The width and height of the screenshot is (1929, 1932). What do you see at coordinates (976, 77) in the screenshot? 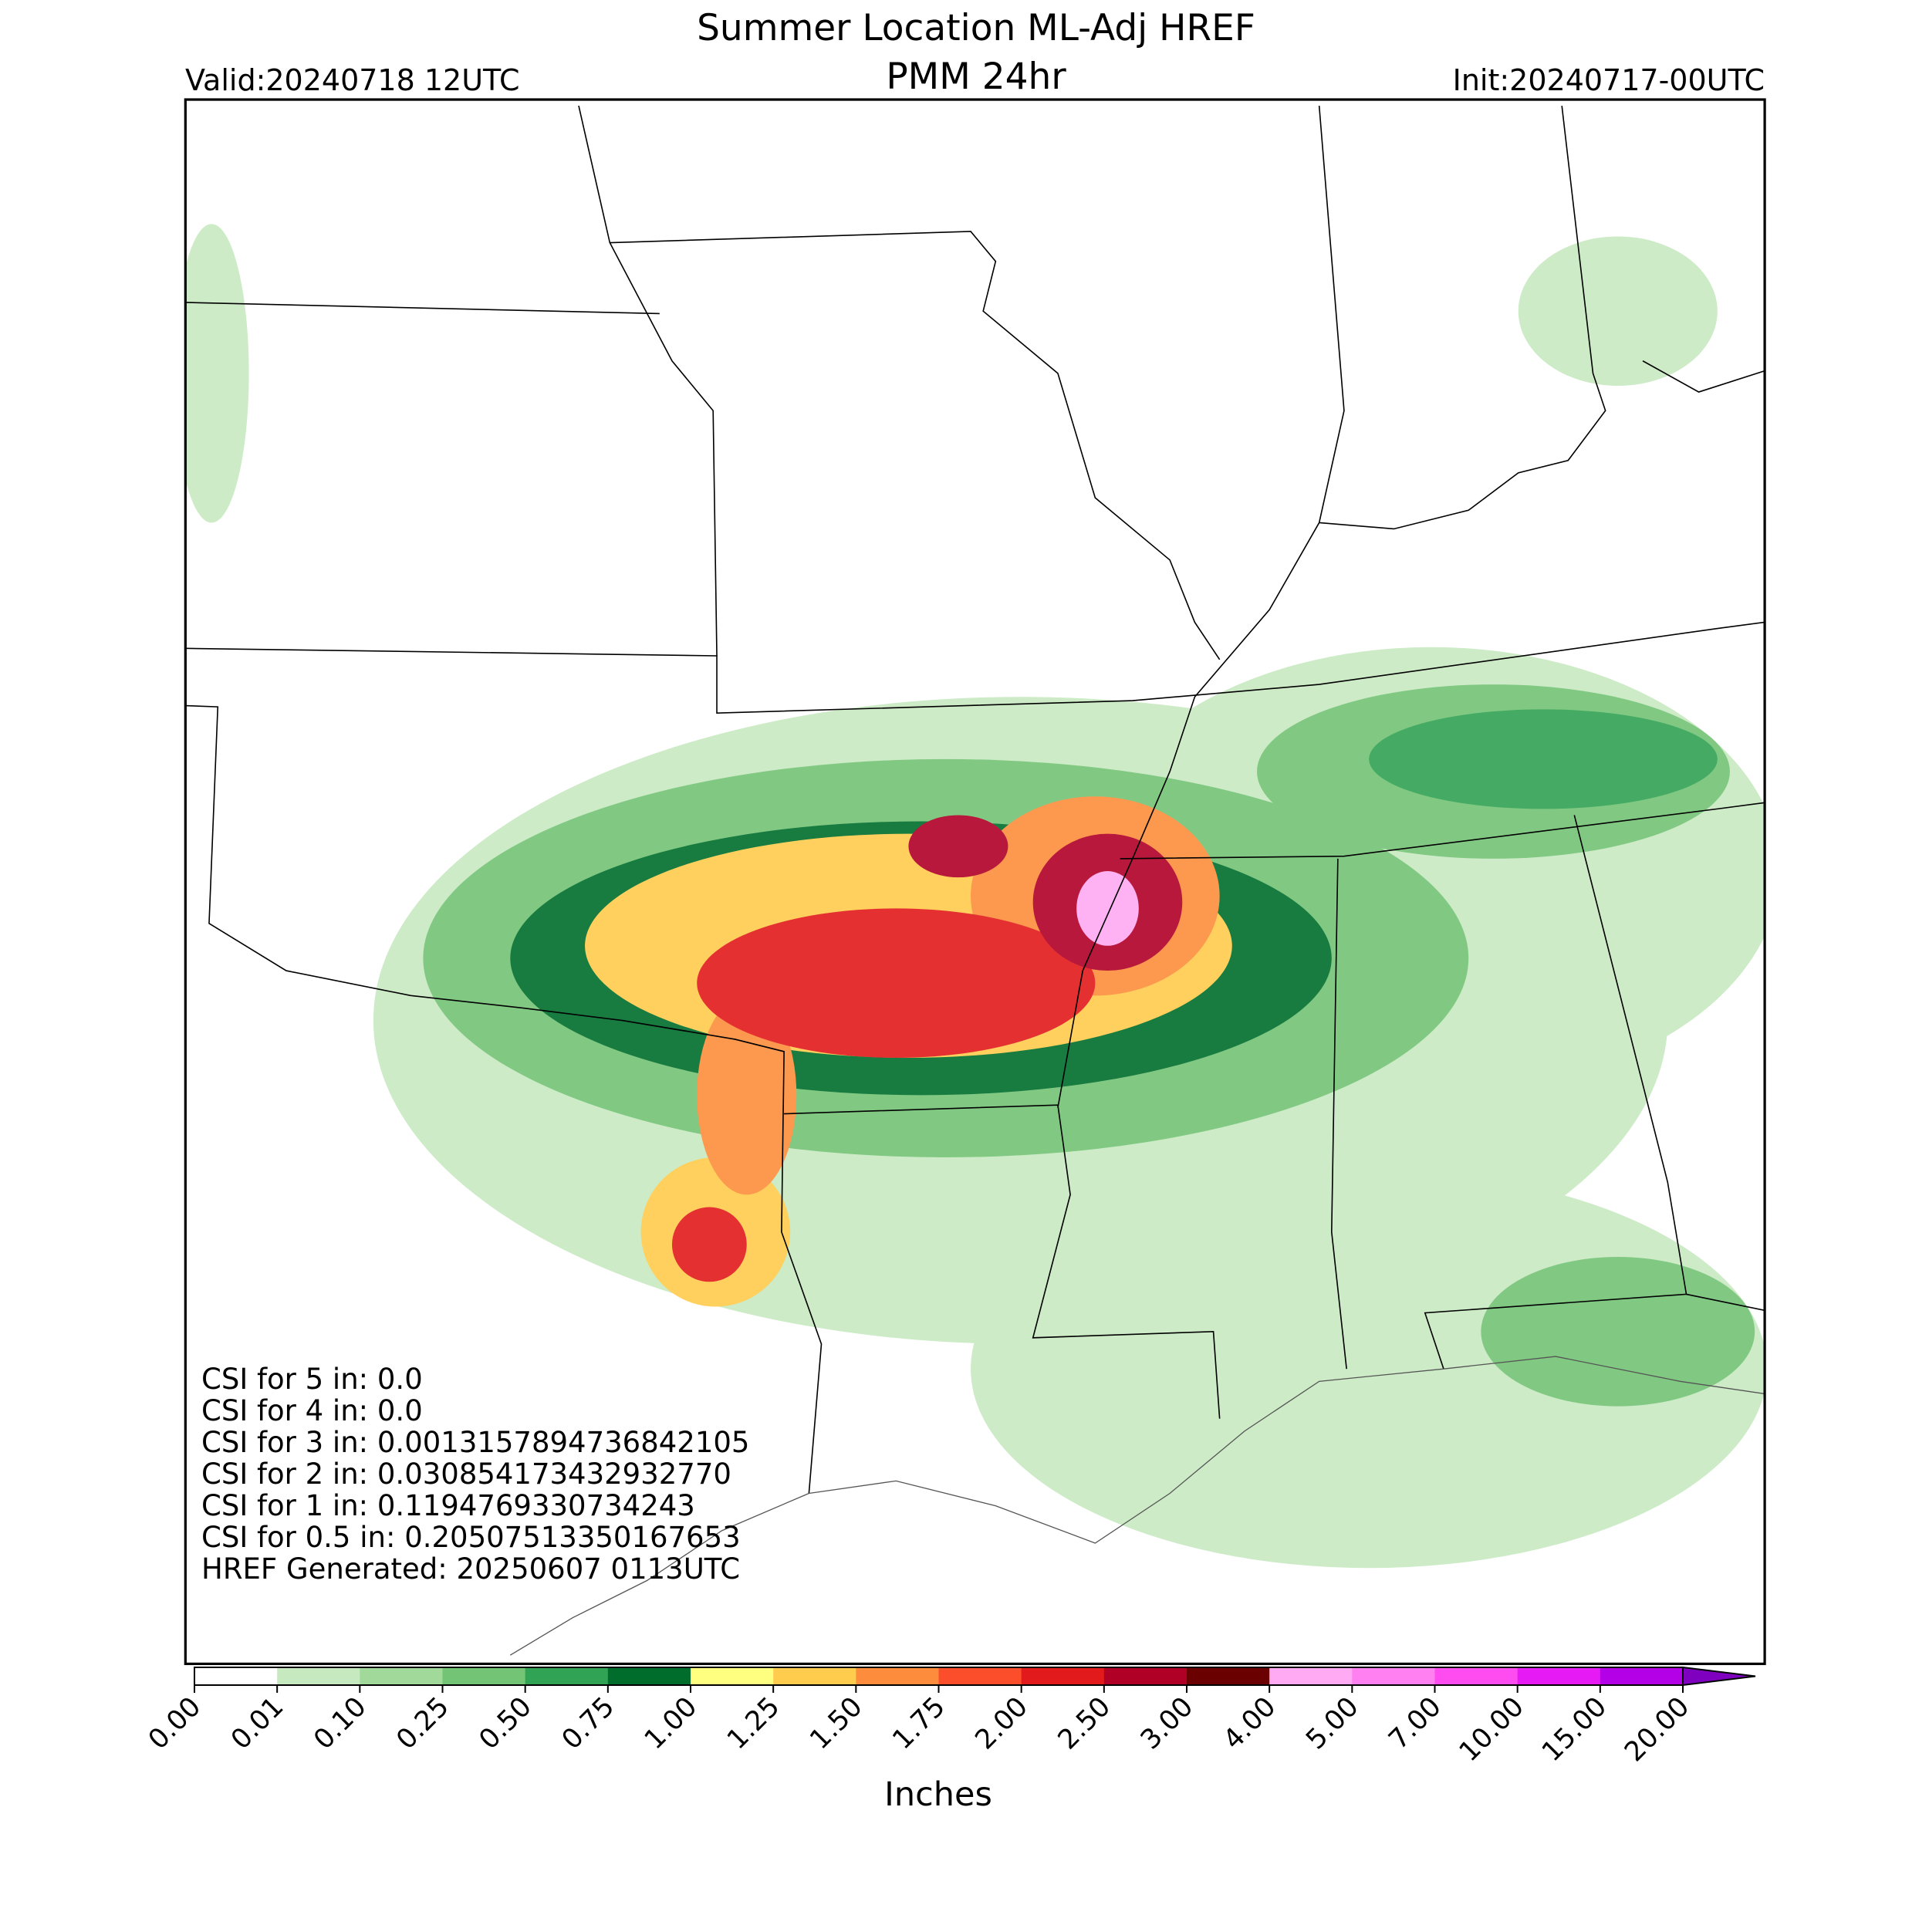
I see `subtitle: PMM 24hr` at bounding box center [976, 77].